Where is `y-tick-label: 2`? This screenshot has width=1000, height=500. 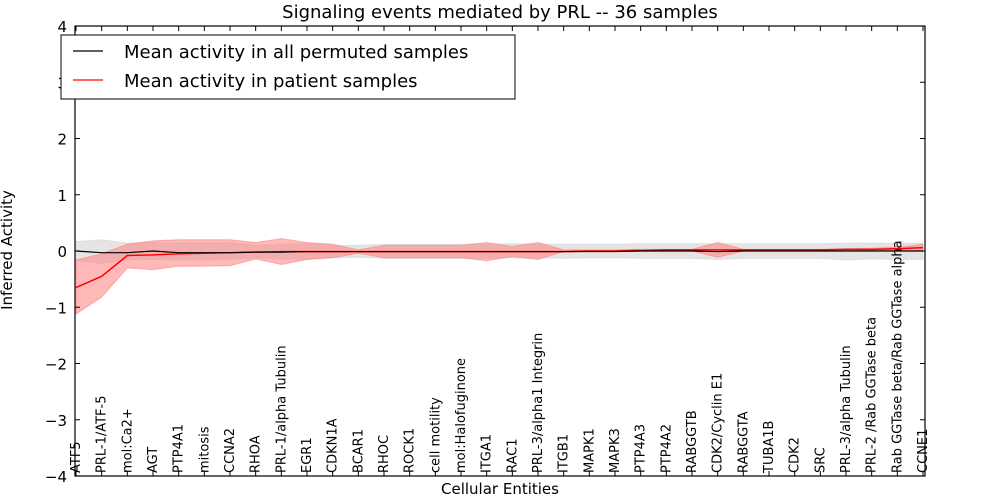 y-tick-label: 2 is located at coordinates (62, 140).